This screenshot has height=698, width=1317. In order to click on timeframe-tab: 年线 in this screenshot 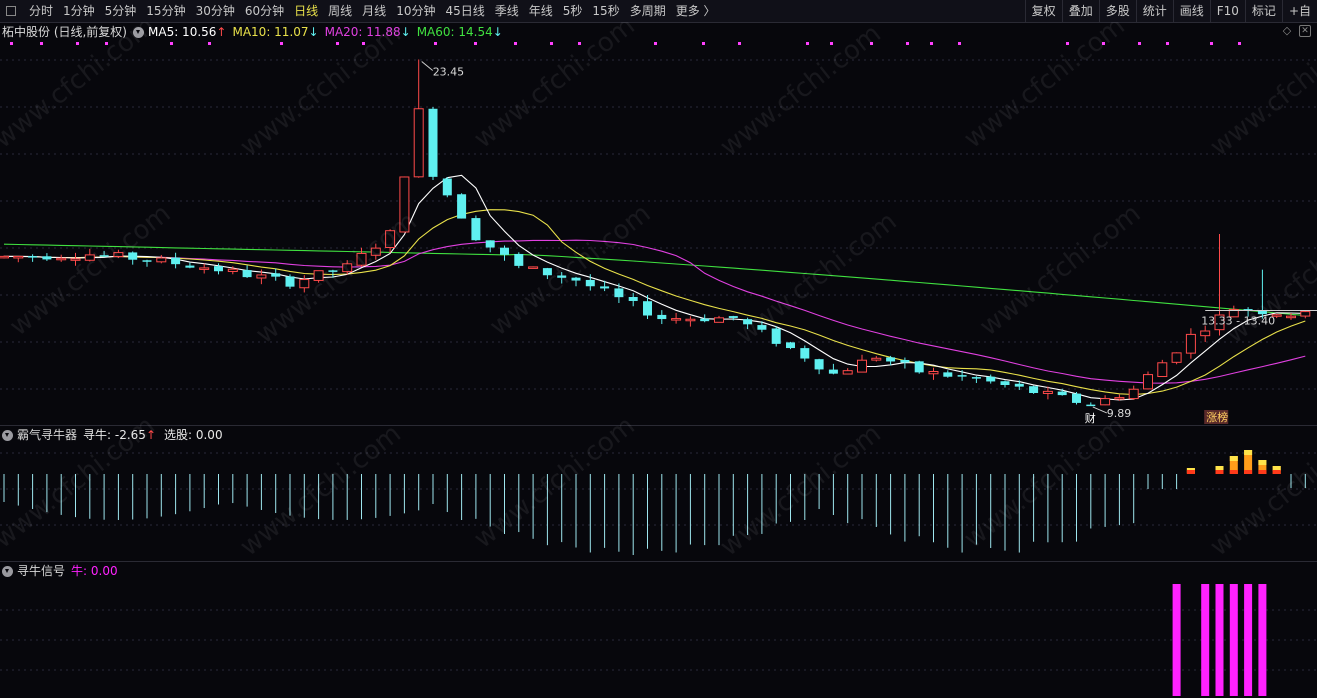, I will do `click(540, 11)`.